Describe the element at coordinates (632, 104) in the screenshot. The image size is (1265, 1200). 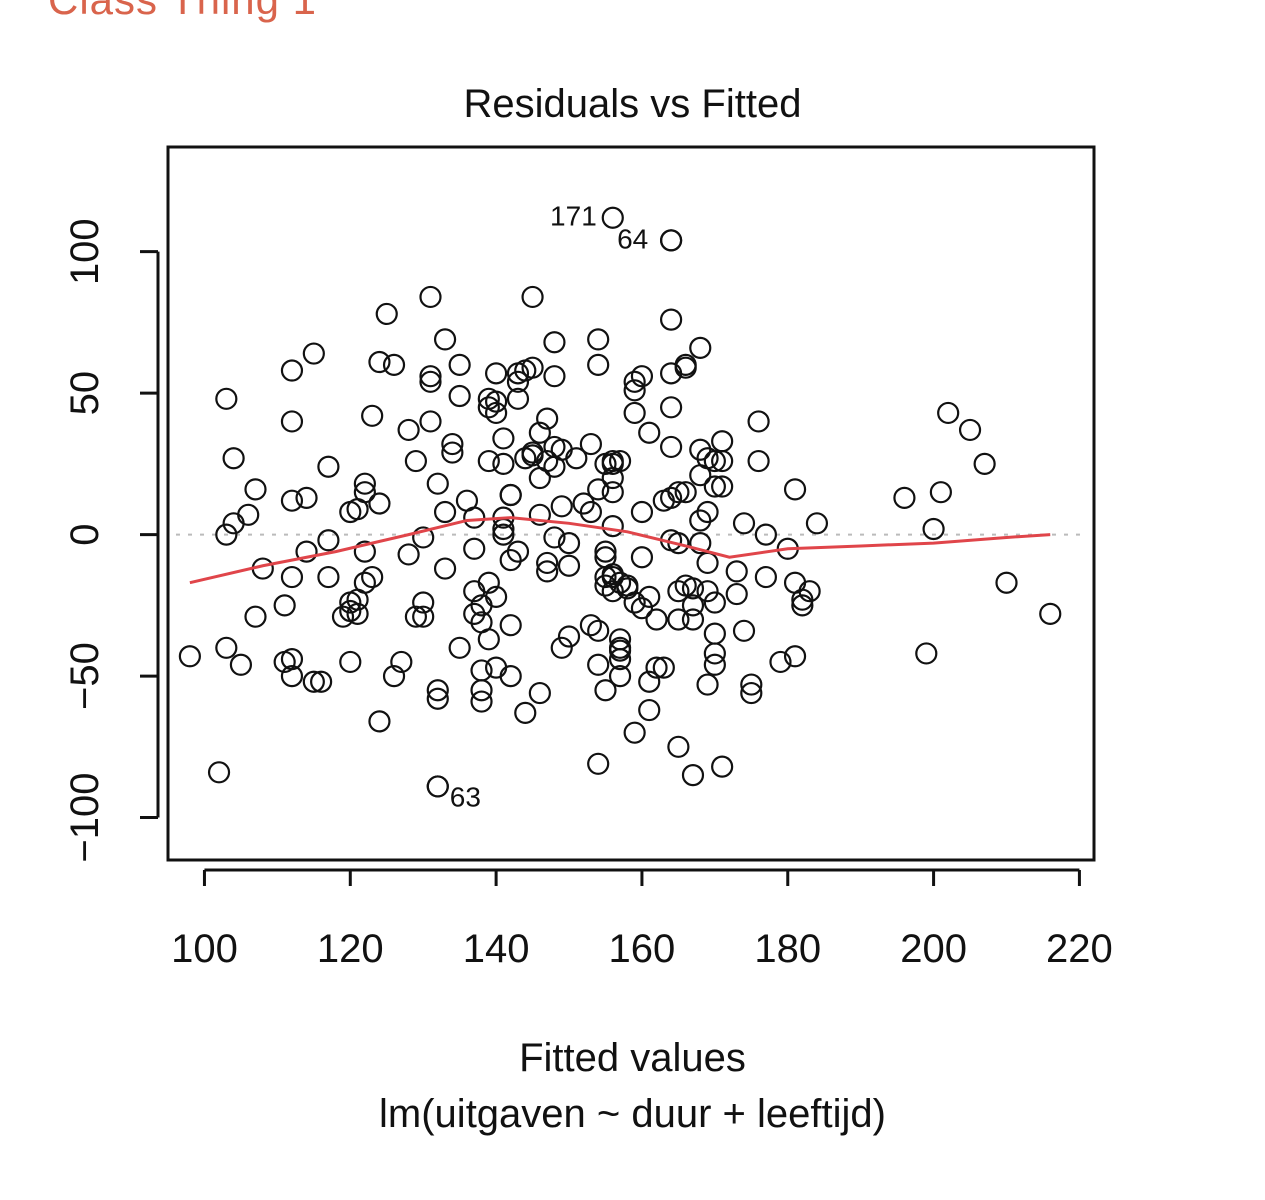
I see `chart-title: Residuals vs Fitted` at that location.